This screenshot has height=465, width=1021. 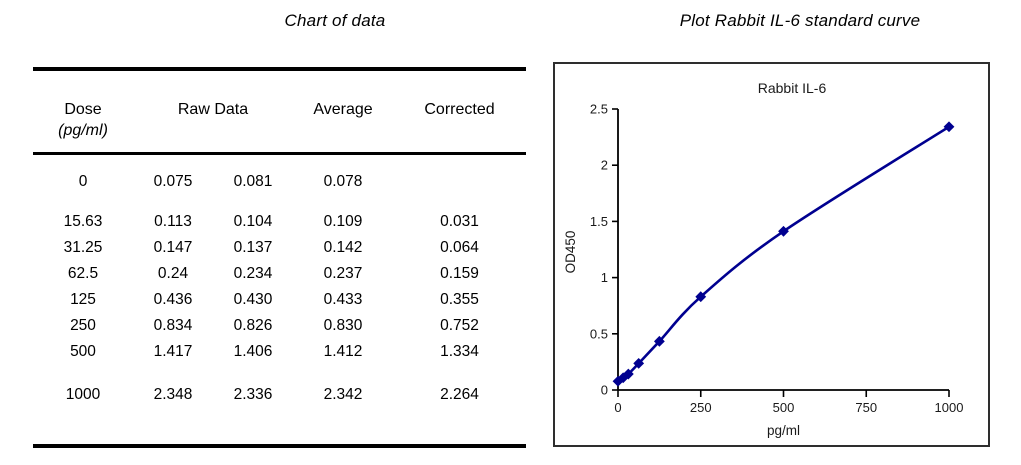 I want to click on table-cell-raw2: 1.406, so click(x=253, y=351).